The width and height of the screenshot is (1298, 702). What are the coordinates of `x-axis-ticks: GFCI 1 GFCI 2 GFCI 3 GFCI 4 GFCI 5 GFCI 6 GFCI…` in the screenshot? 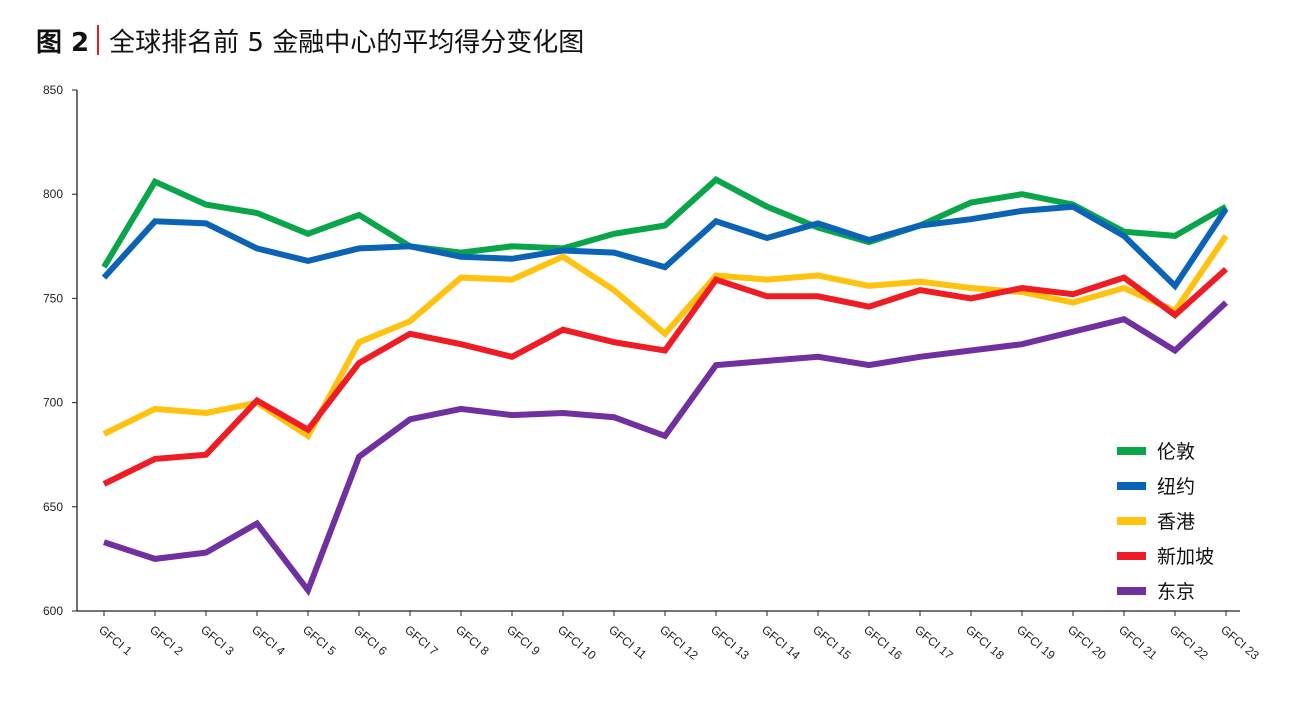 It's located at (679, 637).